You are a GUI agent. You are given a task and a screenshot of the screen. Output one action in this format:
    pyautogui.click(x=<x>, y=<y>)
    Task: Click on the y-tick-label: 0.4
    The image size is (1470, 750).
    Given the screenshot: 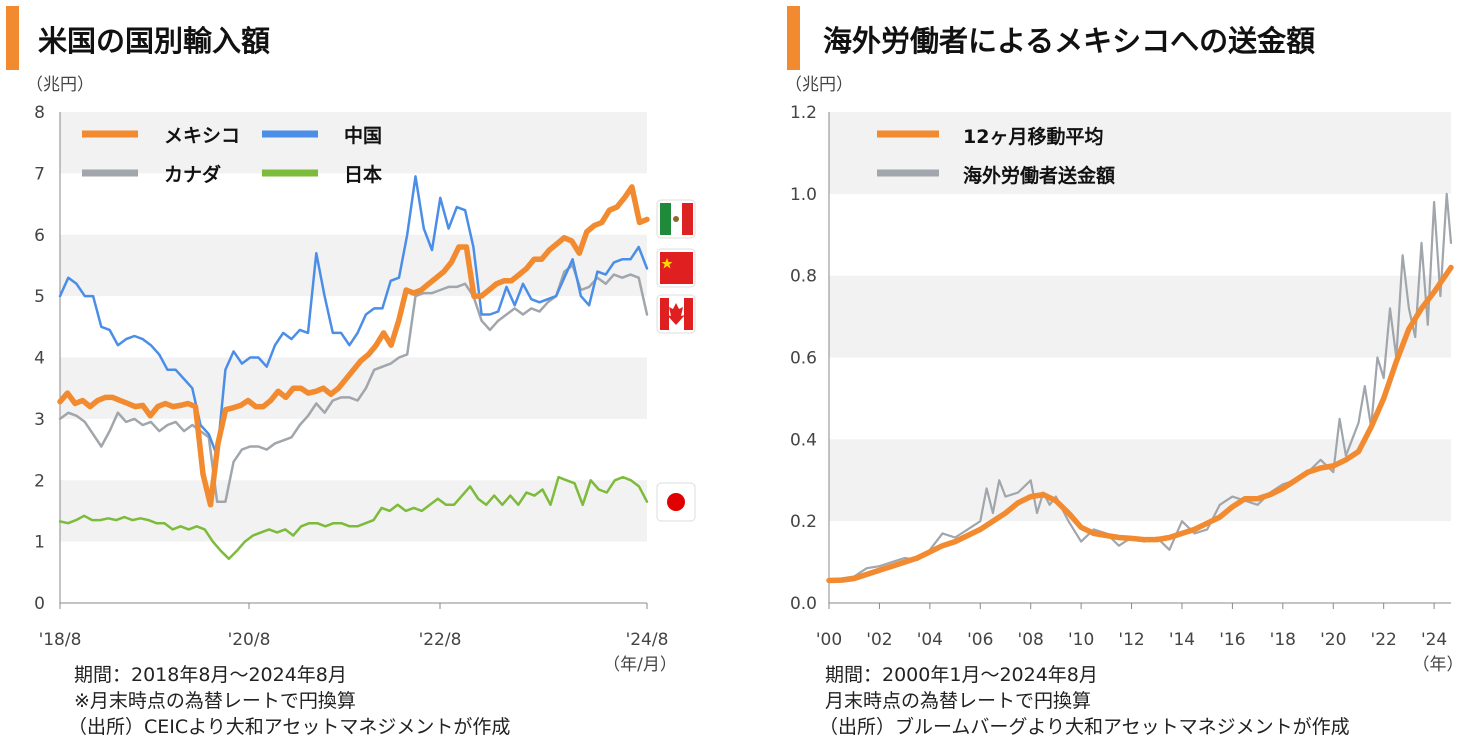 What is the action you would take?
    pyautogui.click(x=803, y=440)
    